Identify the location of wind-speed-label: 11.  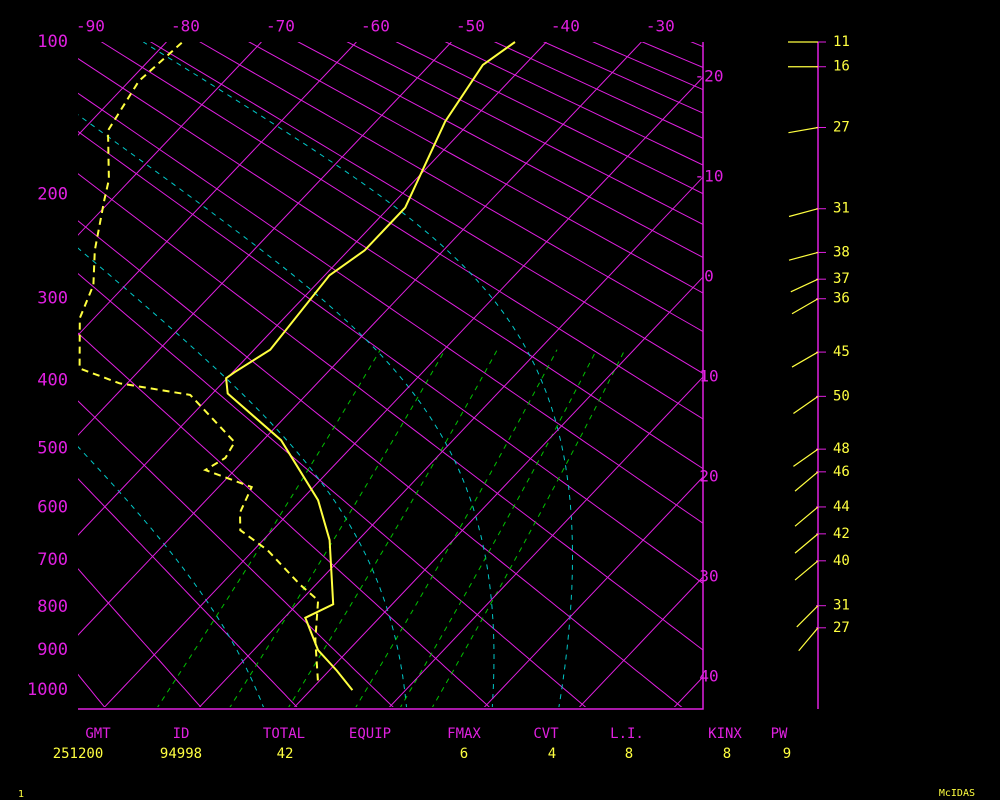
(841, 42).